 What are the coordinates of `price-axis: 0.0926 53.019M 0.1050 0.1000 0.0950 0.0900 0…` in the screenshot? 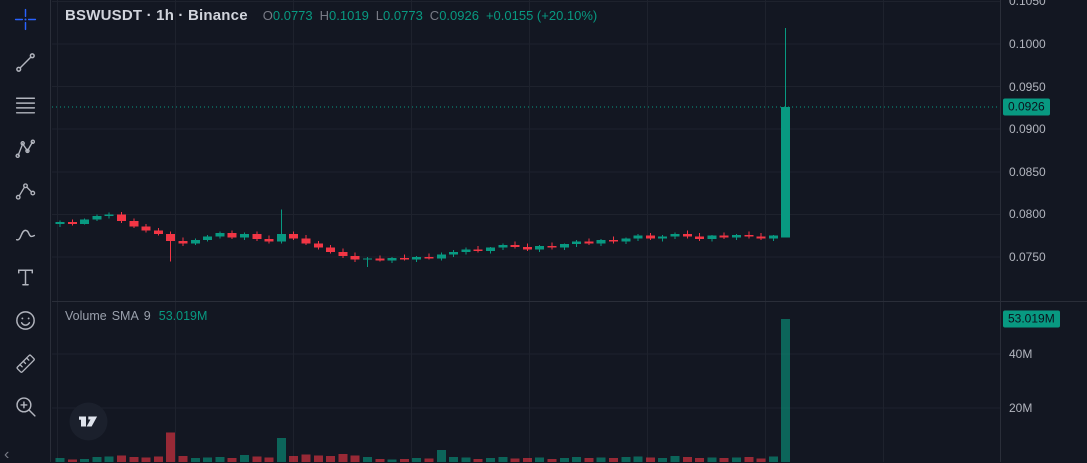 It's located at (1043, 231).